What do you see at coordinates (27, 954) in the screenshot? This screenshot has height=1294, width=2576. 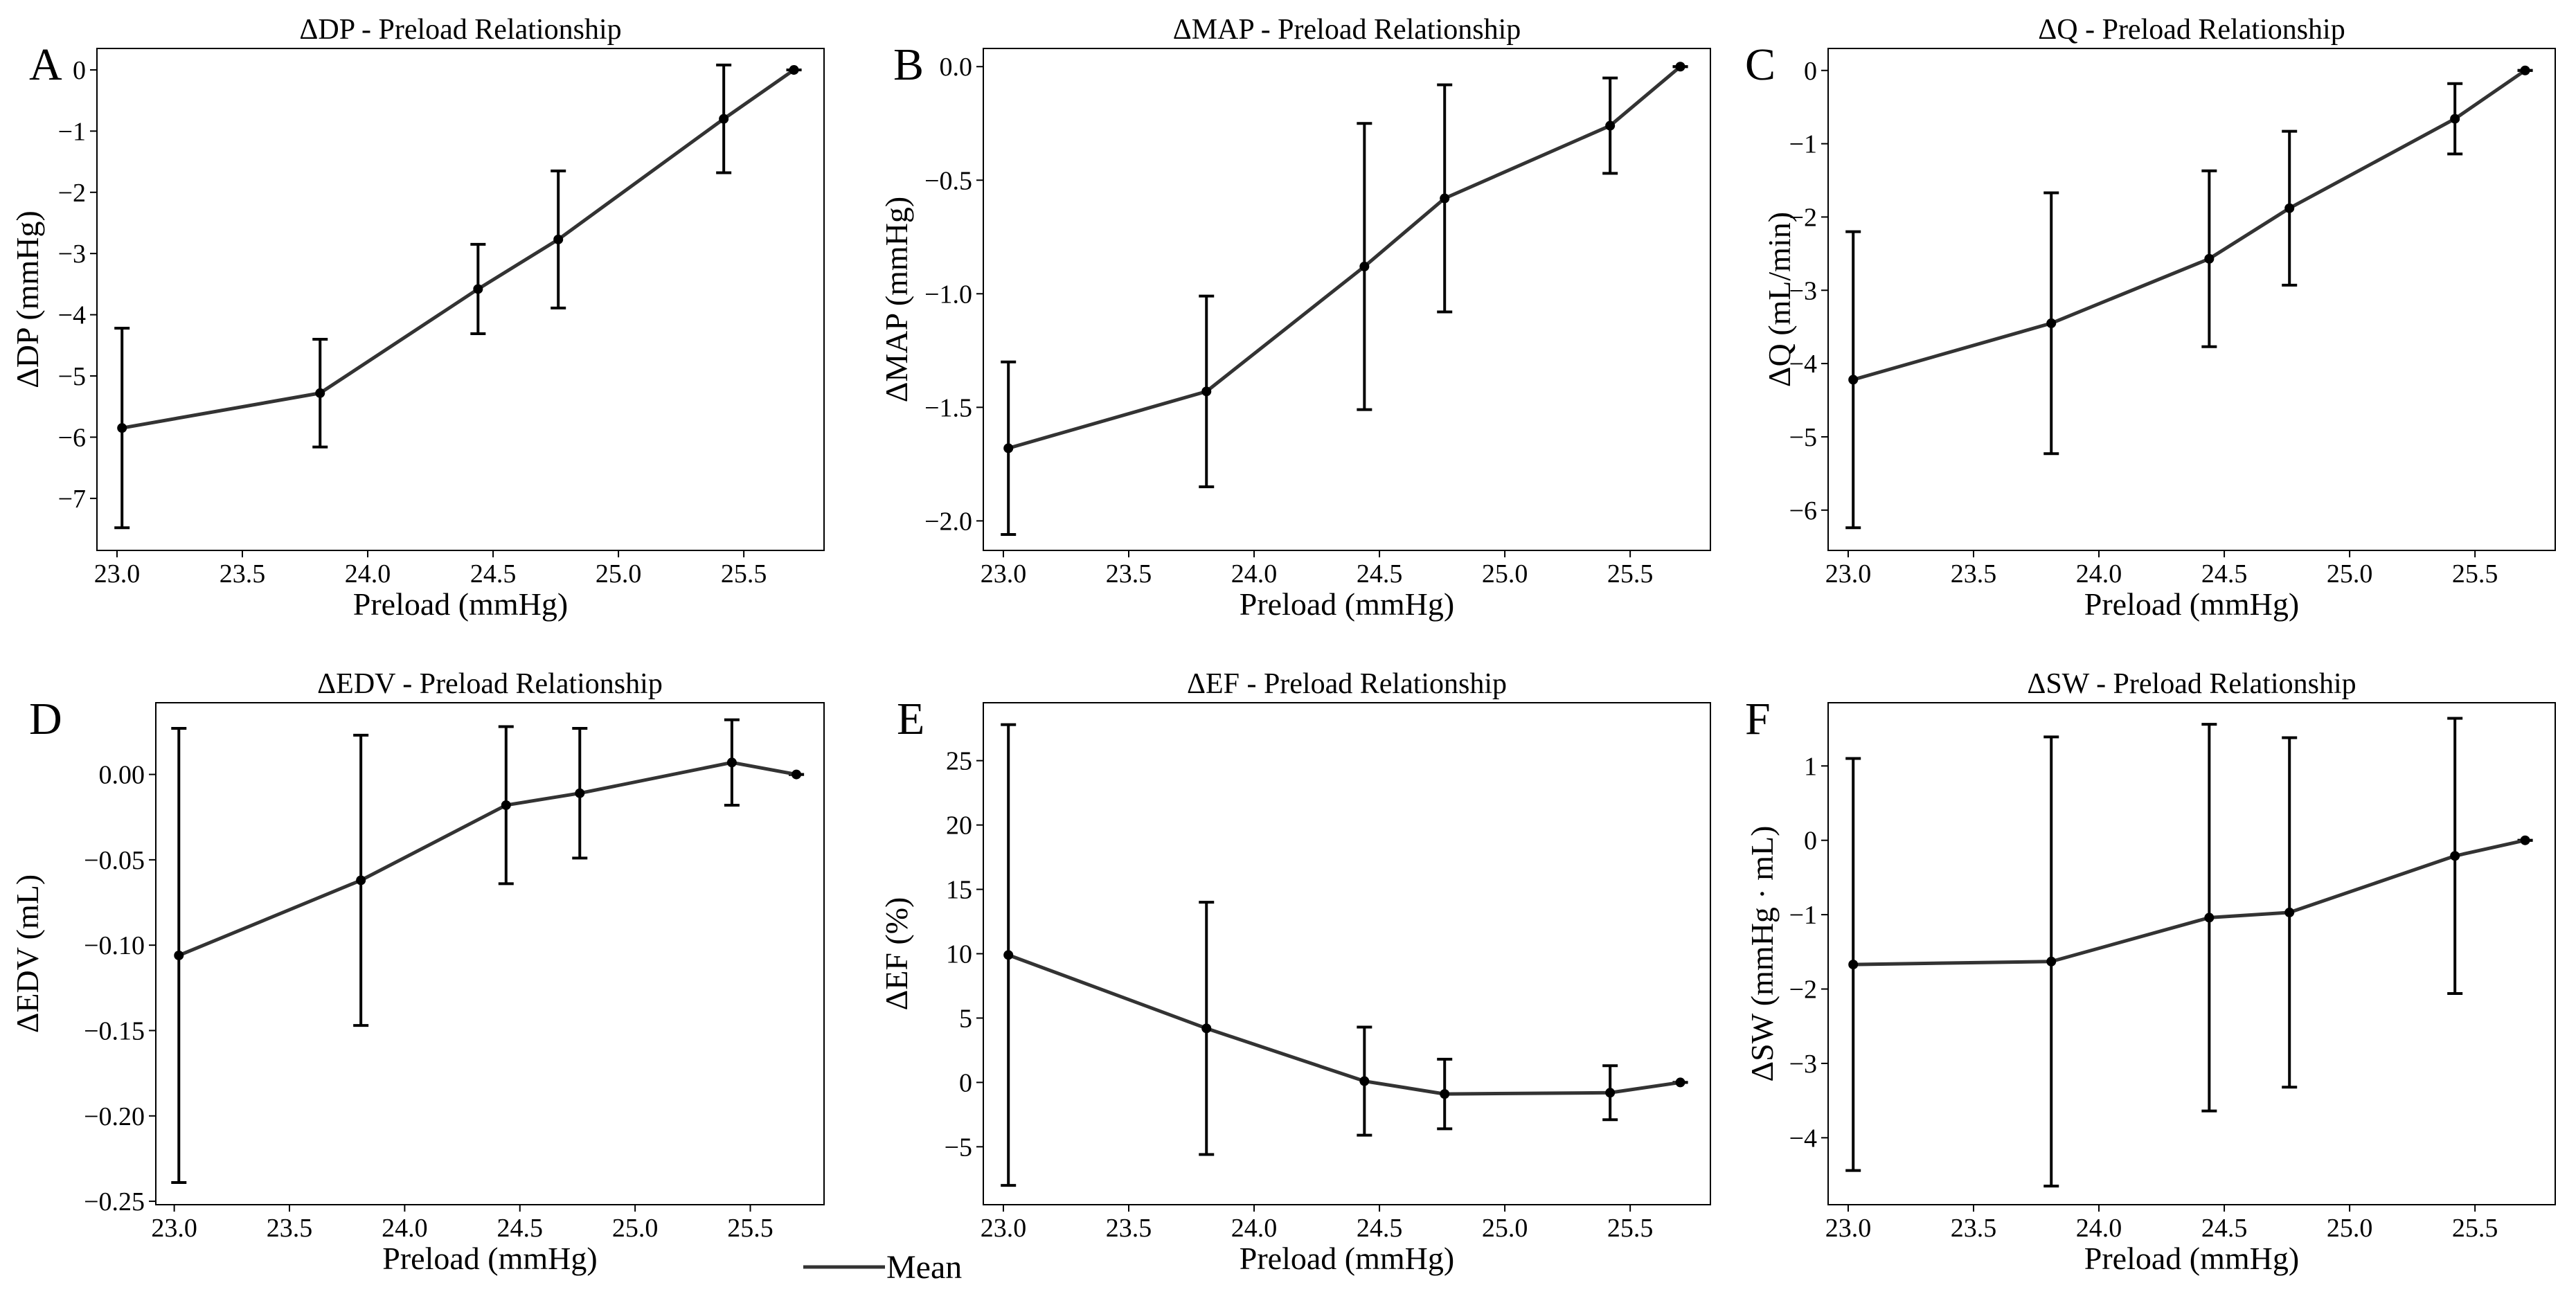 I see `y-axis-label: ΔEDV (mL)` at bounding box center [27, 954].